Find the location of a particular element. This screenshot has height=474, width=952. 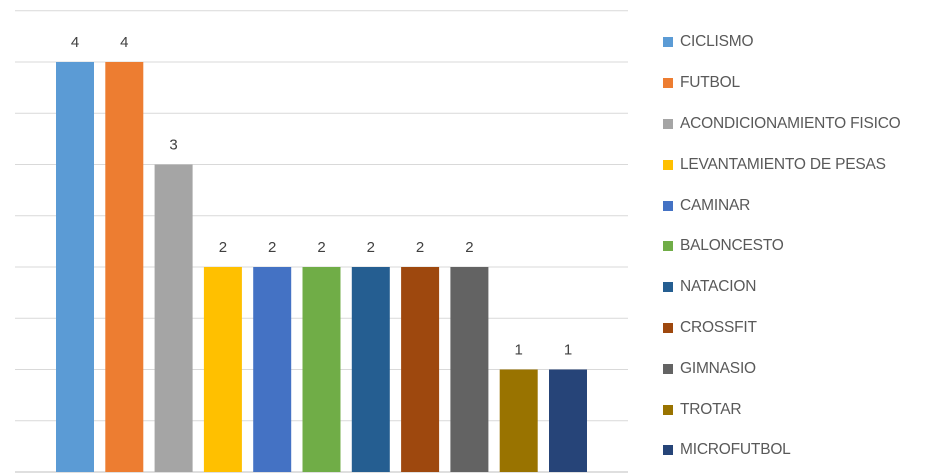

bar-caminar is located at coordinates (272, 369).